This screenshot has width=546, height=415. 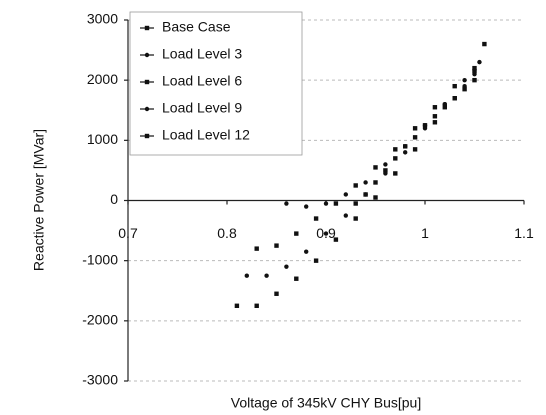 I want to click on legend-label: Load Level 3, so click(x=202, y=54).